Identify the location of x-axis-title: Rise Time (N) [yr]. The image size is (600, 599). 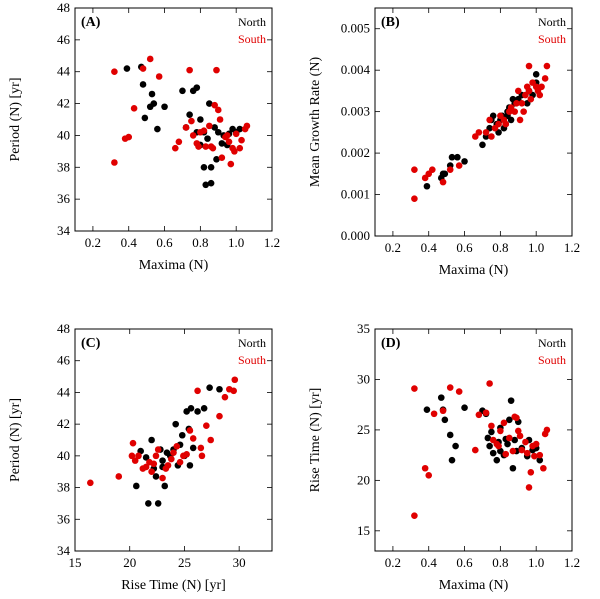
(173, 585).